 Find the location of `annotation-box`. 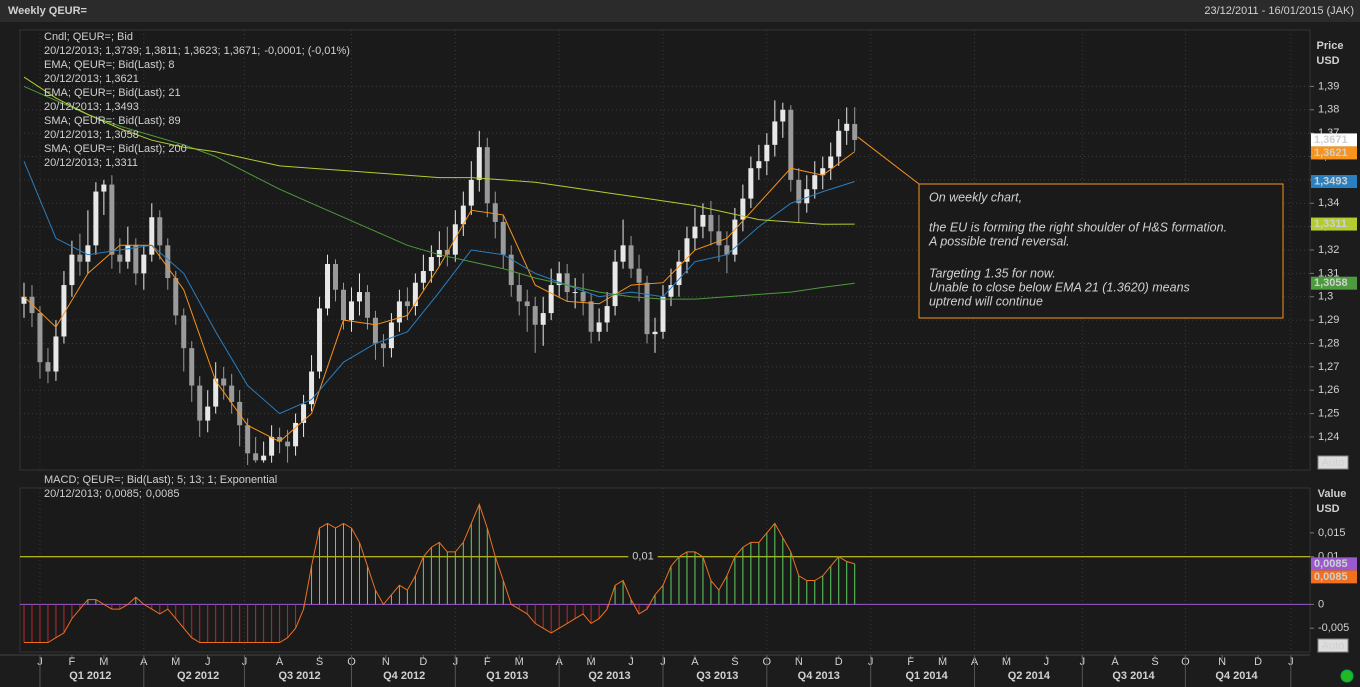

annotation-box is located at coordinates (1101, 251).